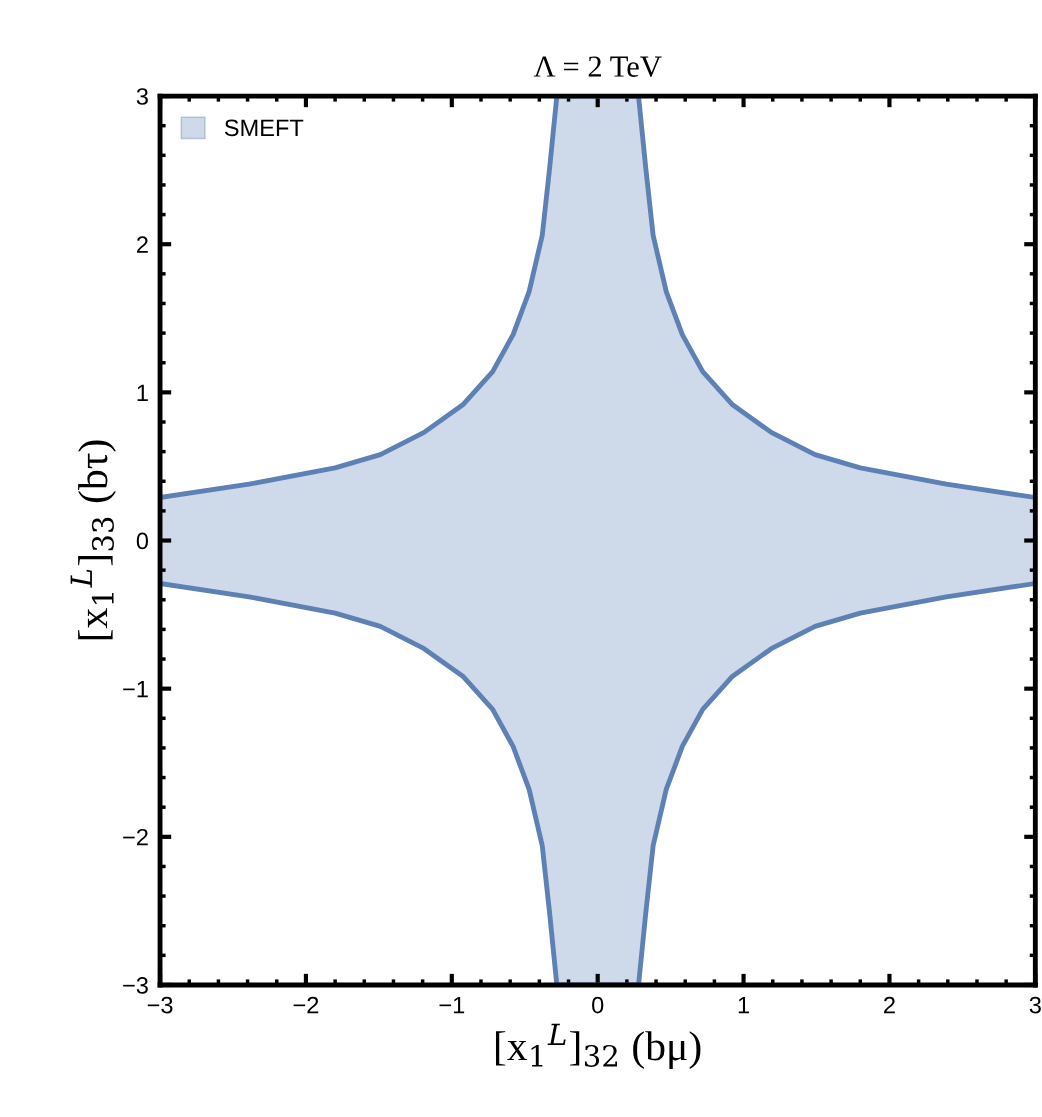  What do you see at coordinates (452, 1005) in the screenshot?
I see `x-tick-label: −1` at bounding box center [452, 1005].